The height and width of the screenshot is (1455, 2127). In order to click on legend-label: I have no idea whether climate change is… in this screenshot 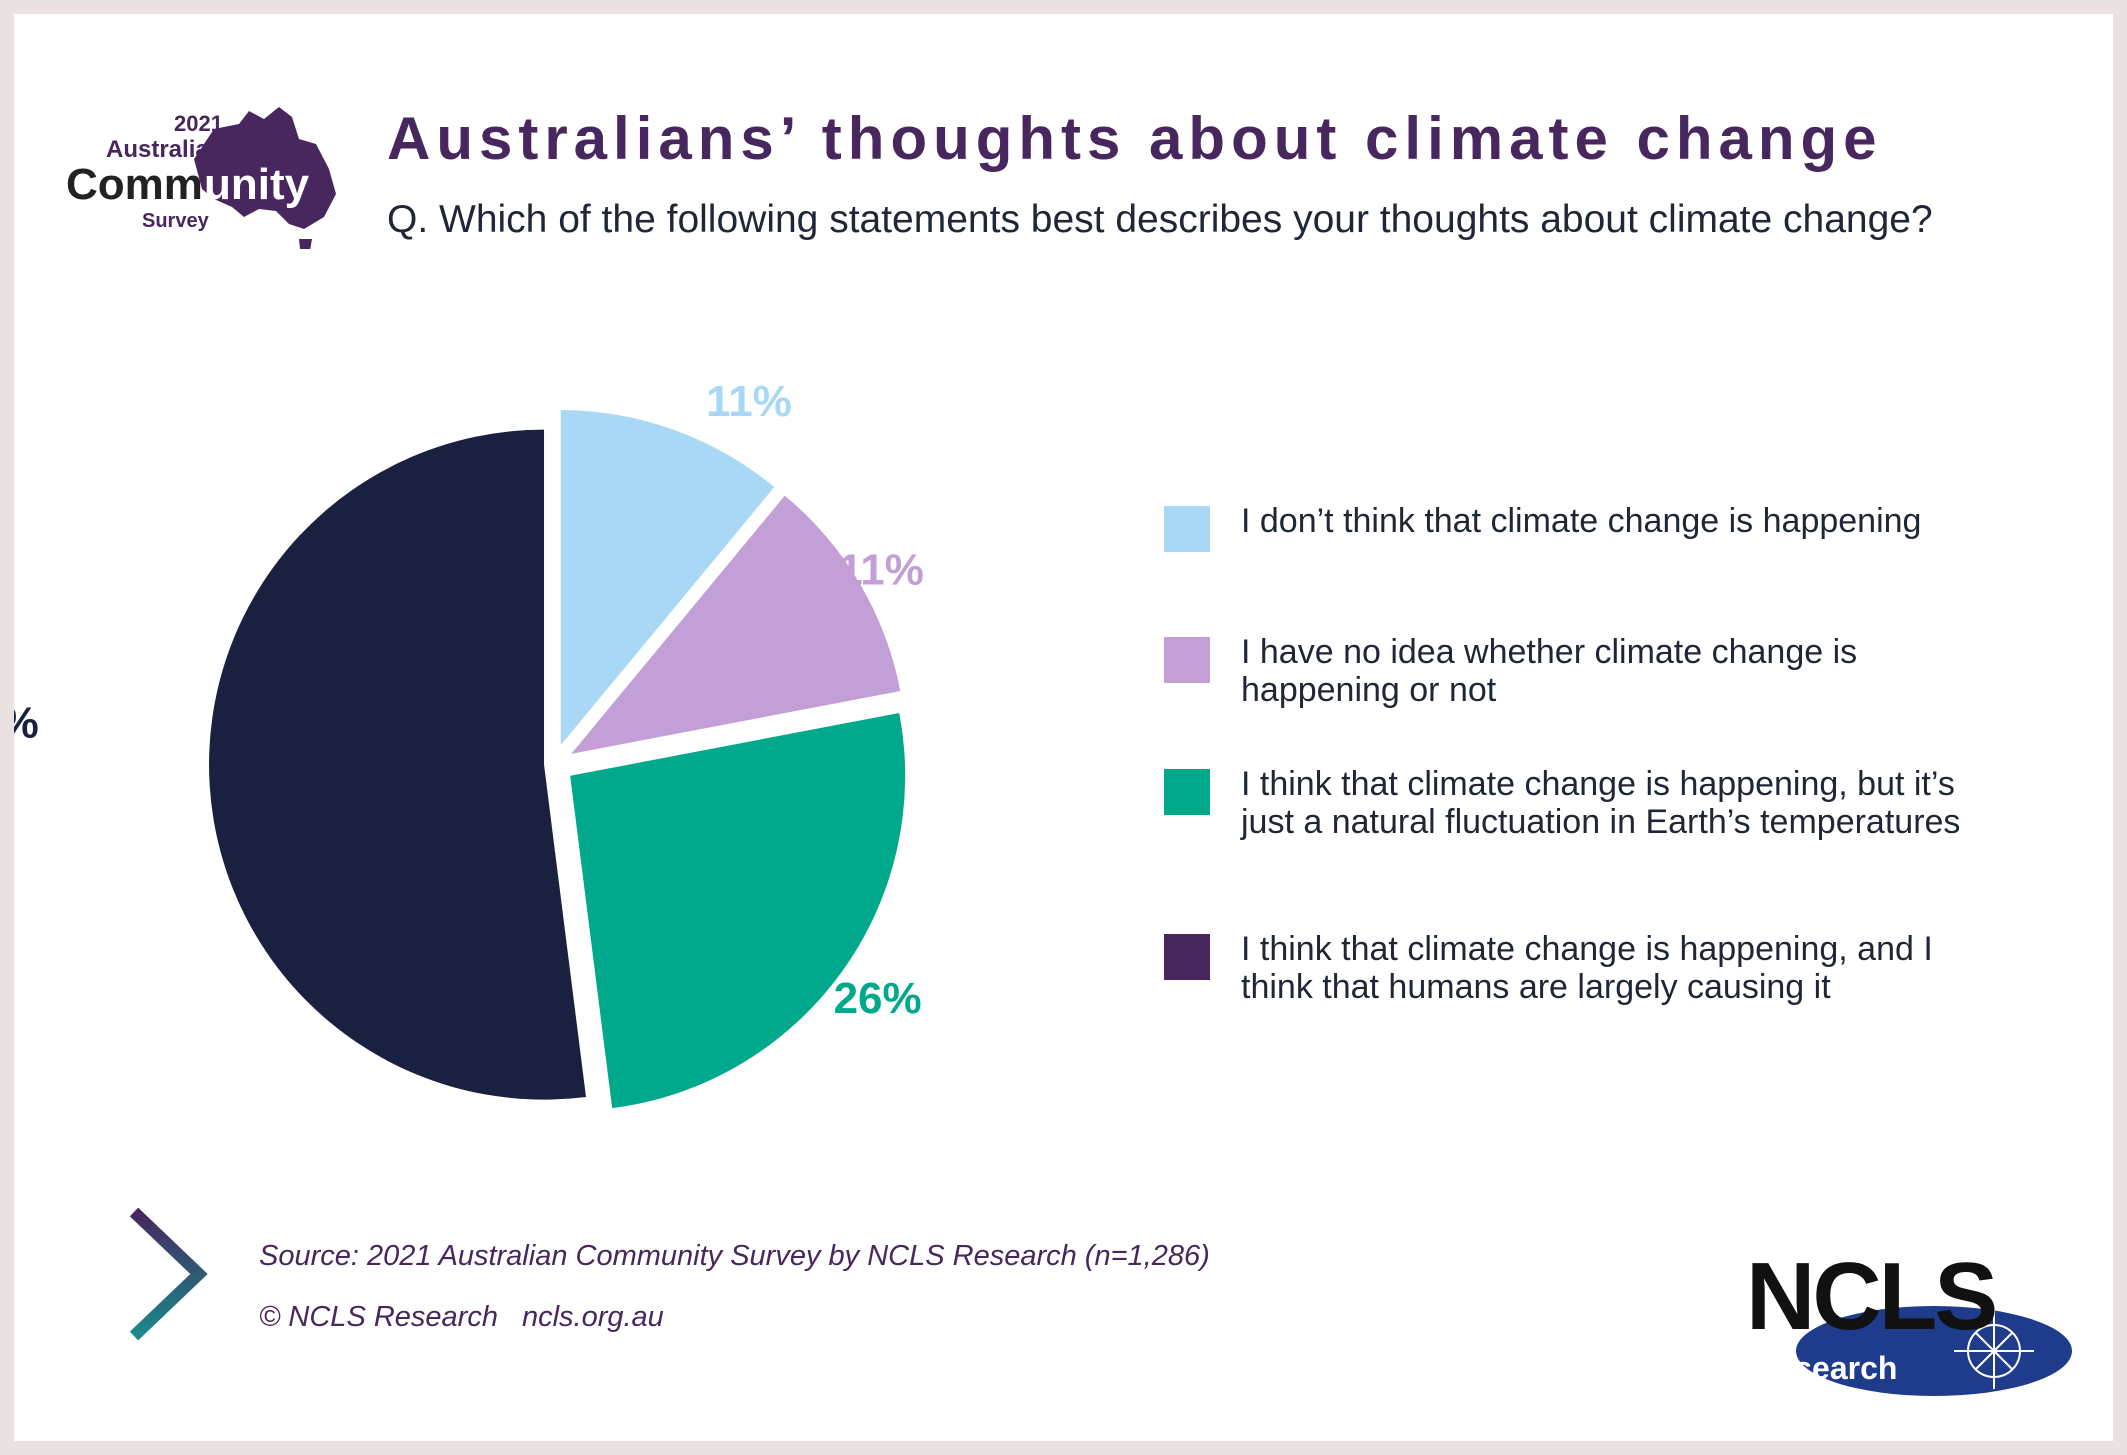, I will do `click(1549, 671)`.